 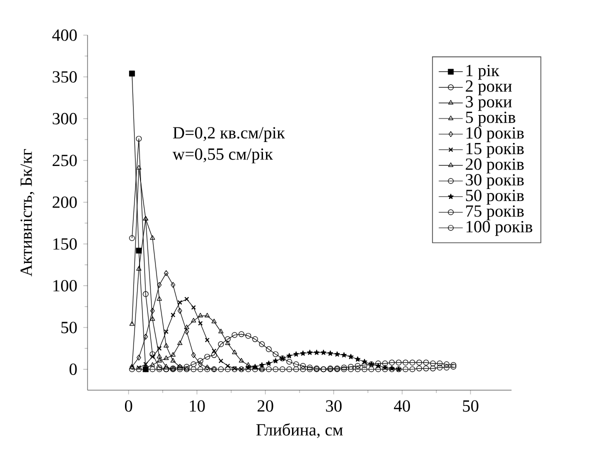 What do you see at coordinates (73, 369) in the screenshot?
I see `y-tick-label: 0` at bounding box center [73, 369].